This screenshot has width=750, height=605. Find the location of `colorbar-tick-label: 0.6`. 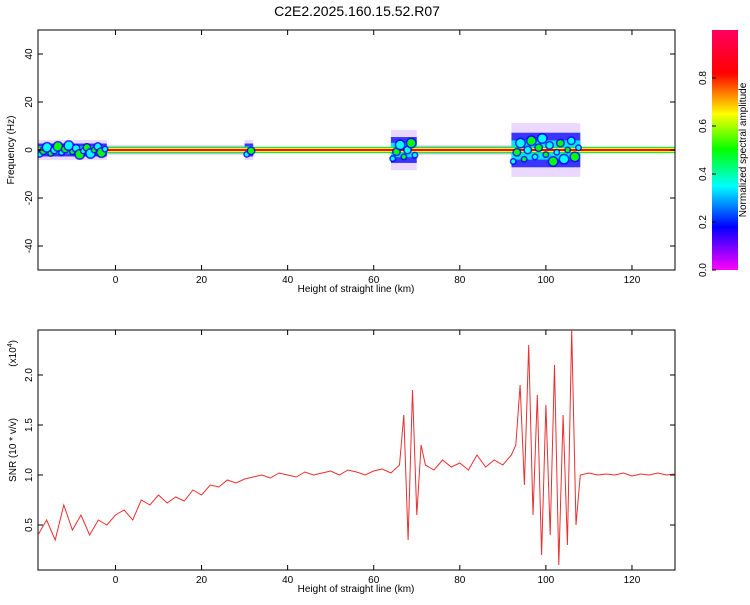

colorbar-tick-label: 0.6 is located at coordinates (703, 126).